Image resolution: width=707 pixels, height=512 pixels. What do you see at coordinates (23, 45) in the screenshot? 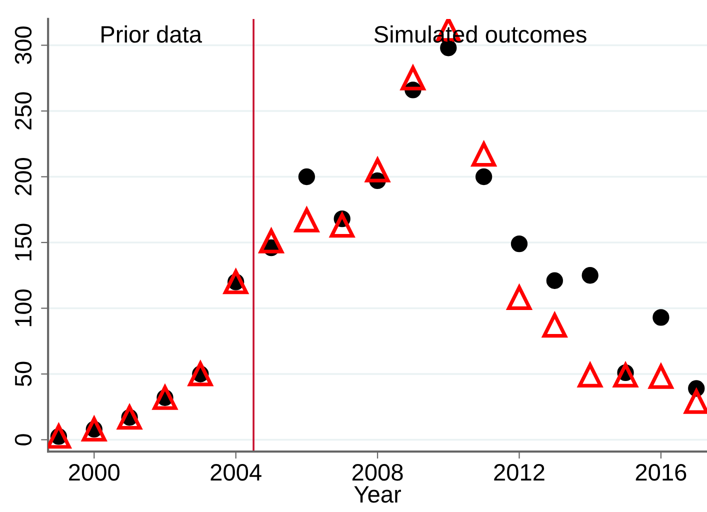
I see `y-tick-label: 300` at bounding box center [23, 45].